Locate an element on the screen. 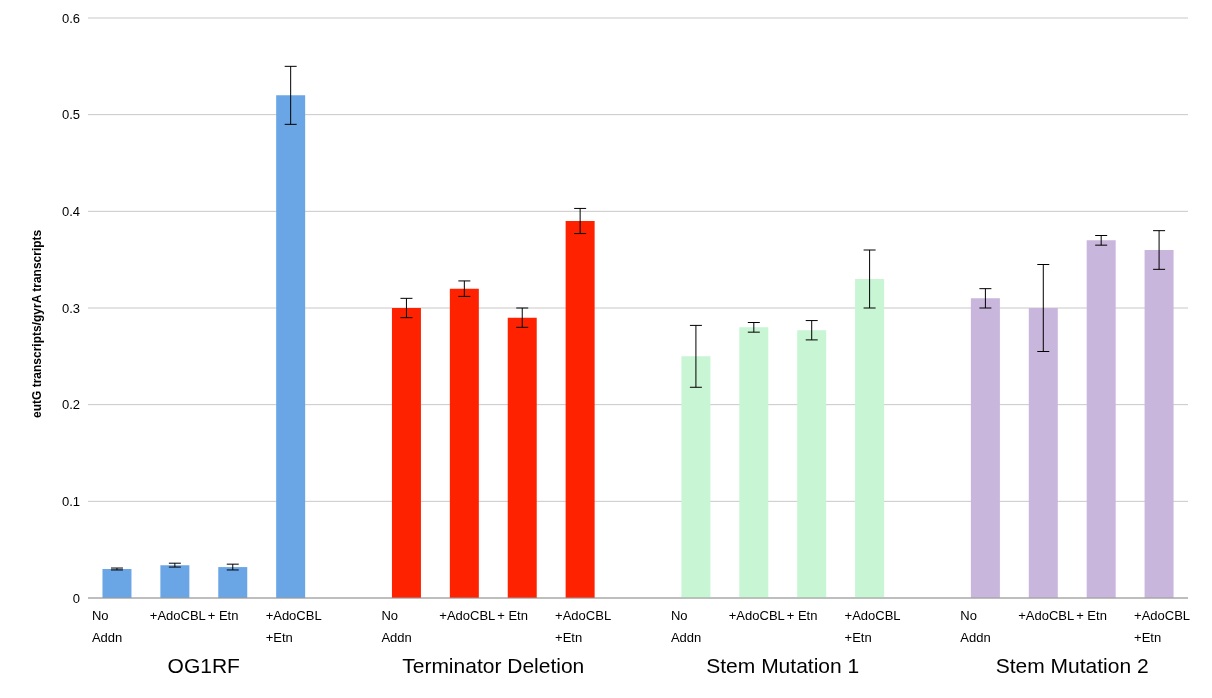  text: Stem Mutation 2 is located at coordinates (1072, 666).